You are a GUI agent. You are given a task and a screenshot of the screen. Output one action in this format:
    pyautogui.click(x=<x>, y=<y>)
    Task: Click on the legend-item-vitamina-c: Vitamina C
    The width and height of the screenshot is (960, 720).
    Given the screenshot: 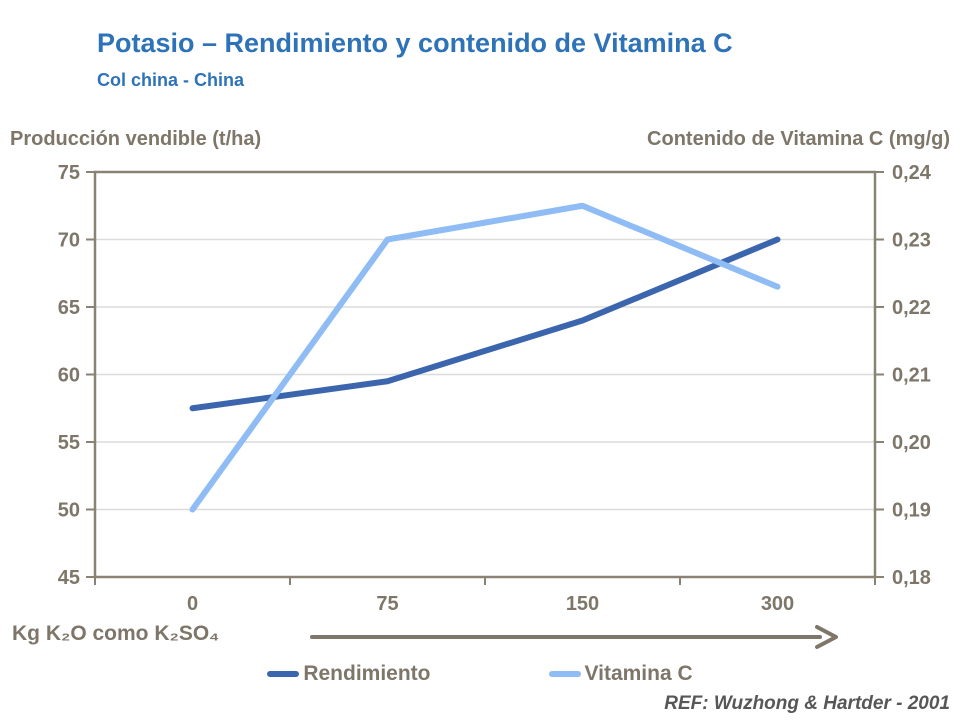 What is the action you would take?
    pyautogui.click(x=620, y=674)
    